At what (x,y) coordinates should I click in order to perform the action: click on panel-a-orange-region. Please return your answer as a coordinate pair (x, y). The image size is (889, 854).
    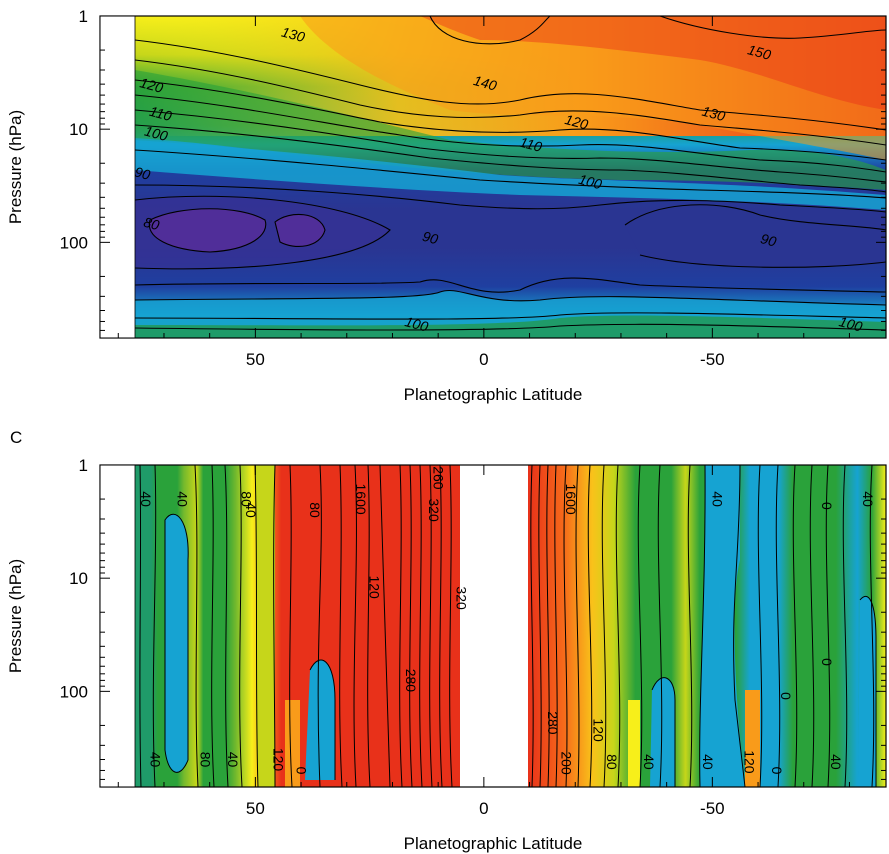
    Looking at the image, I should click on (510, 88).